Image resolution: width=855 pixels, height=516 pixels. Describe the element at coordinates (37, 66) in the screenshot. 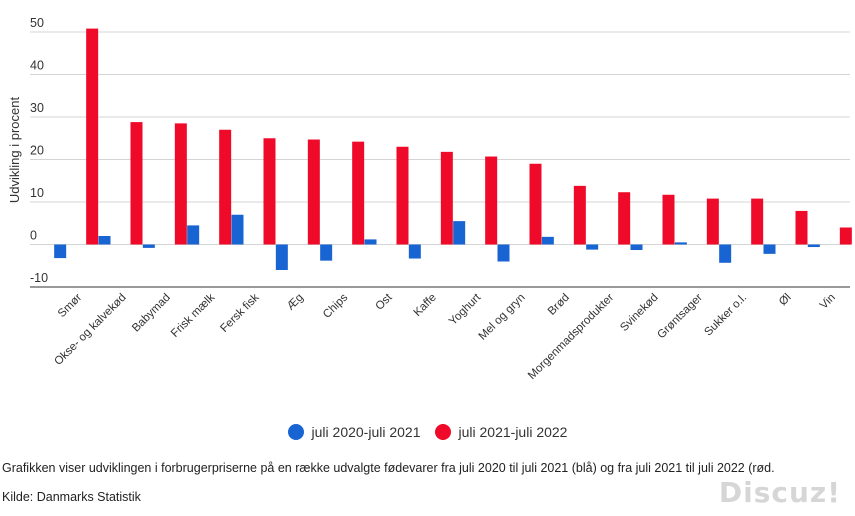

I see `y-tick-label: 40` at that location.